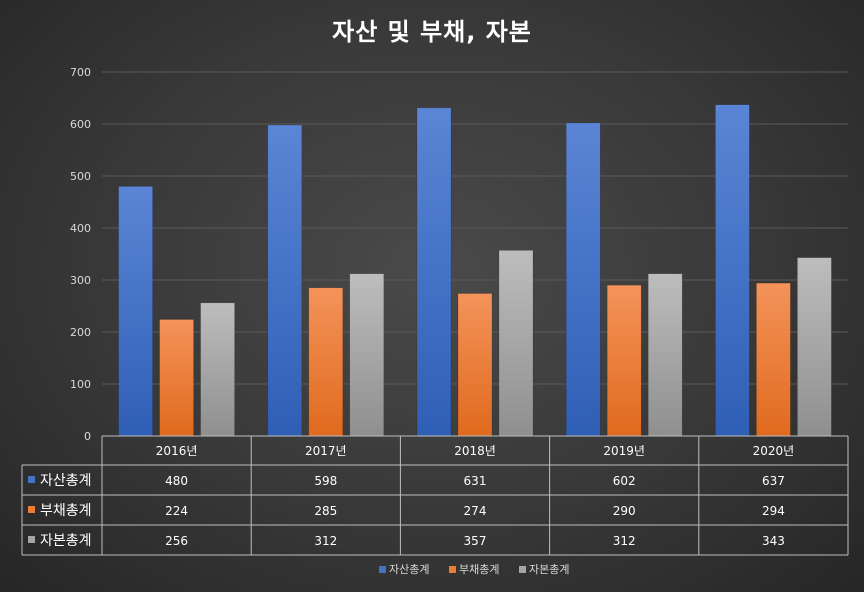 The width and height of the screenshot is (864, 592). What do you see at coordinates (773, 541) in the screenshot?
I see `table-cell-value: 343` at bounding box center [773, 541].